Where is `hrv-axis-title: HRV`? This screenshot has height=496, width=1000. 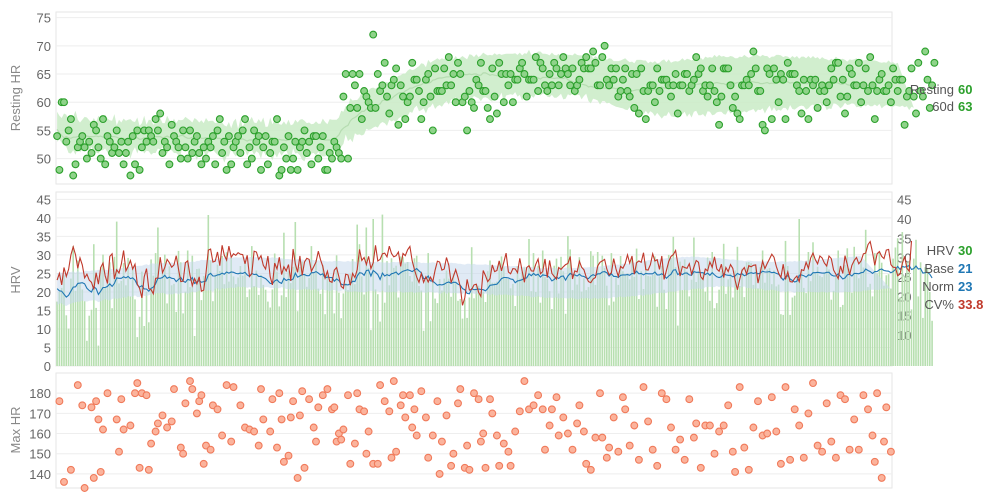 hrv-axis-title: HRV is located at coordinates (15, 280).